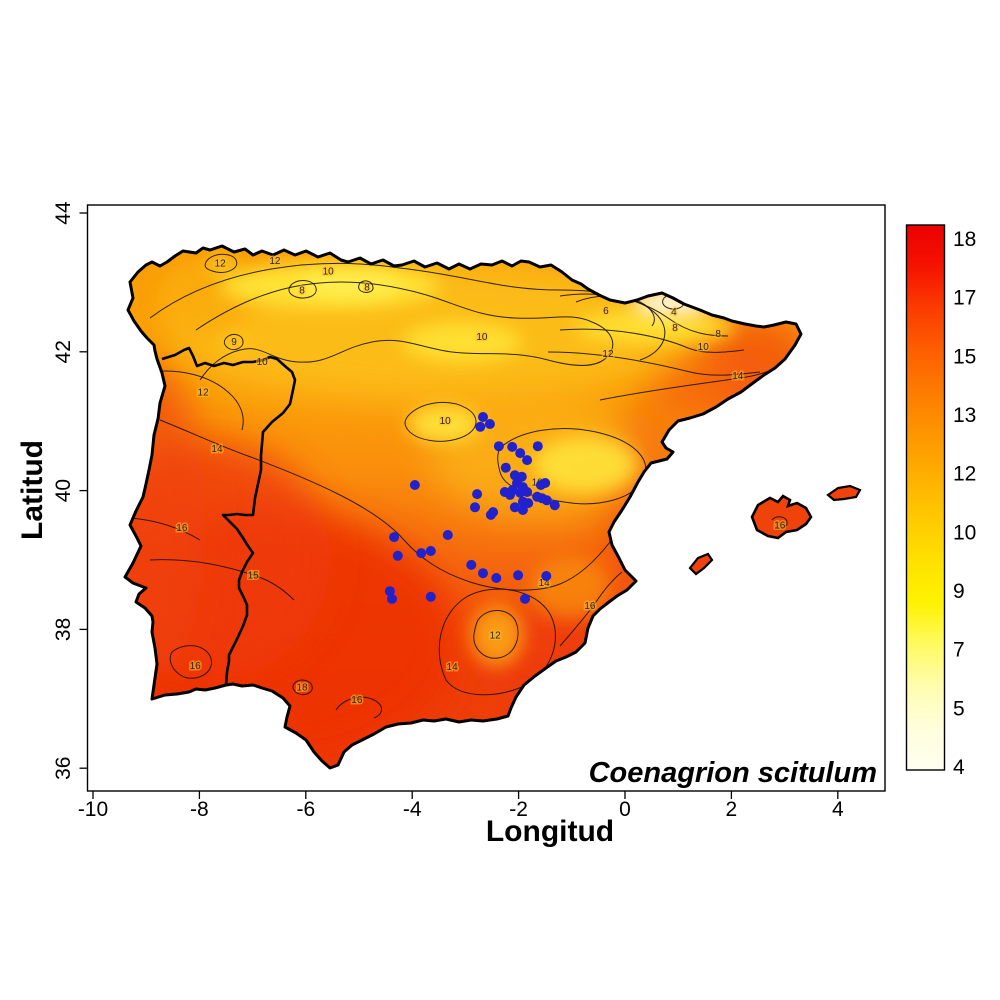  I want to click on y-tick-label: 40, so click(63, 490).